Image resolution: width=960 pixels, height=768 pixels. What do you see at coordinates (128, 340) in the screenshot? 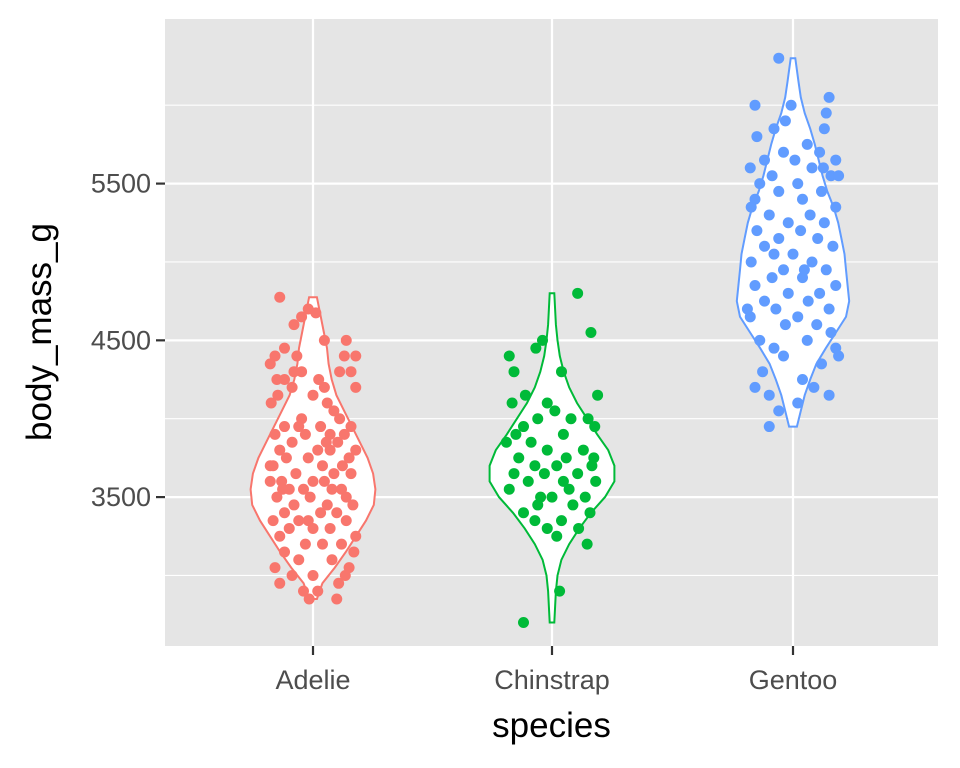
I see `y-axis: 3500 4500 5500` at bounding box center [128, 340].